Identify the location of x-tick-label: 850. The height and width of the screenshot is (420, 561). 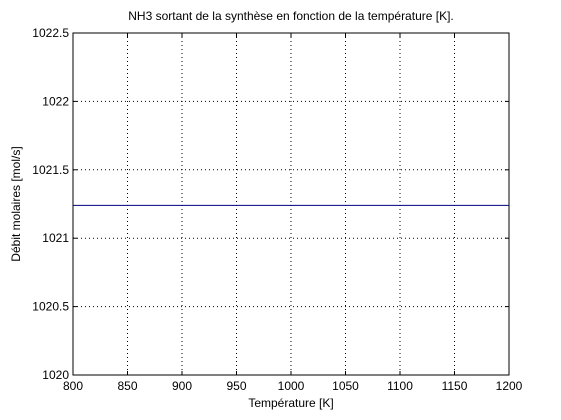
(127, 386).